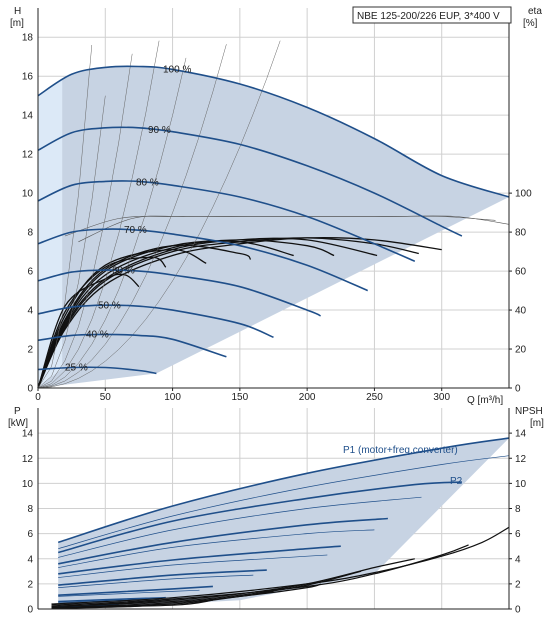  Describe the element at coordinates (240, 397) in the screenshot. I see `flow-tick-label: 150` at that location.